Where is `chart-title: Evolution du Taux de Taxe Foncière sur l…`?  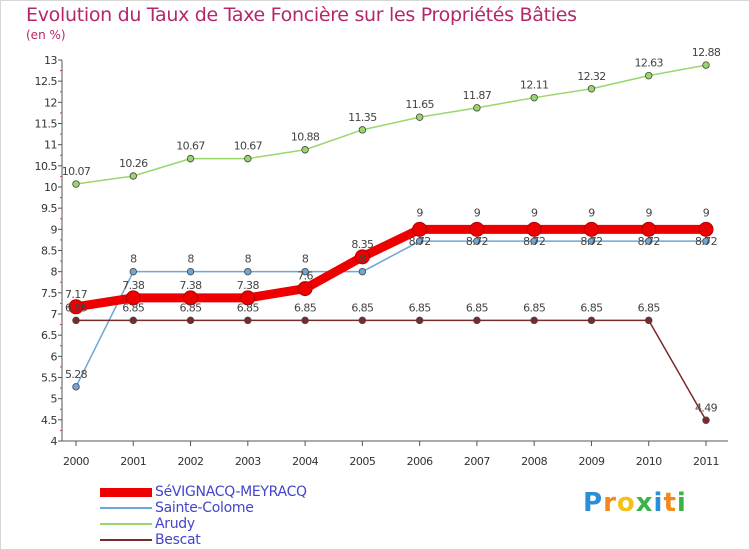 chart-title: Evolution du Taux de Taxe Foncière sur l… is located at coordinates (301, 15).